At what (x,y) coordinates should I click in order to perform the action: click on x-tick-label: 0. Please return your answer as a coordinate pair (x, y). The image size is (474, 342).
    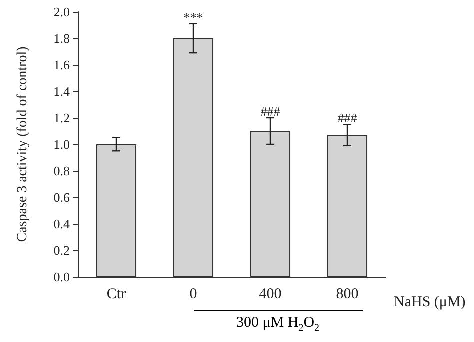
    Looking at the image, I should click on (194, 294).